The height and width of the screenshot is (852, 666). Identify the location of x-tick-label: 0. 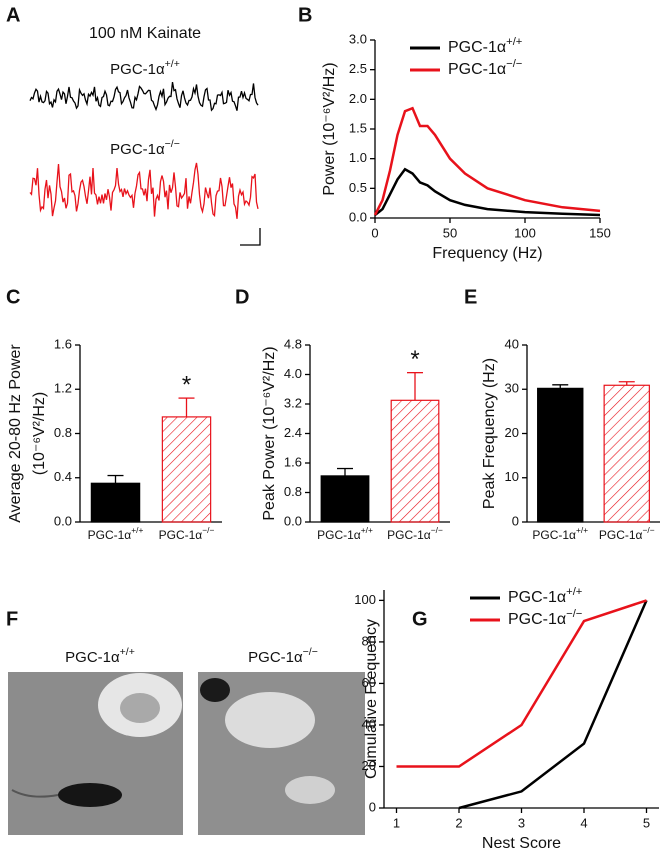
(374, 232).